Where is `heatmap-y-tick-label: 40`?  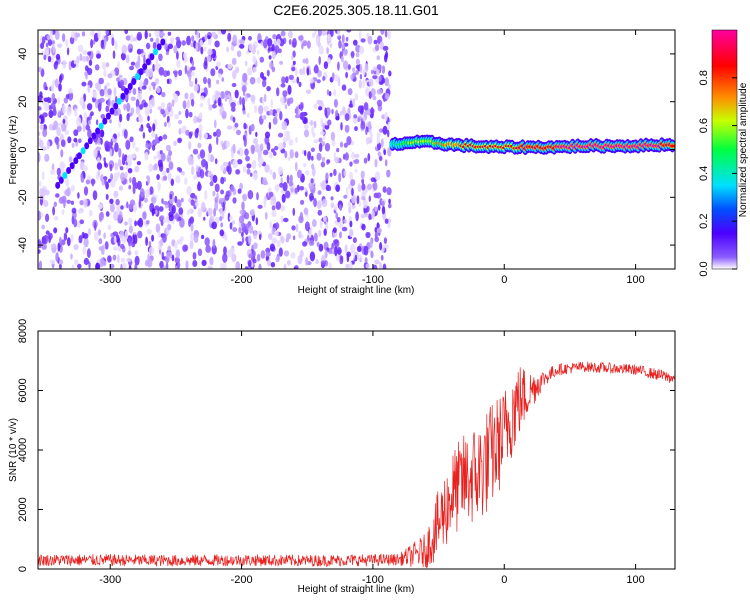
heatmap-y-tick-label: 40 is located at coordinates (23, 54).